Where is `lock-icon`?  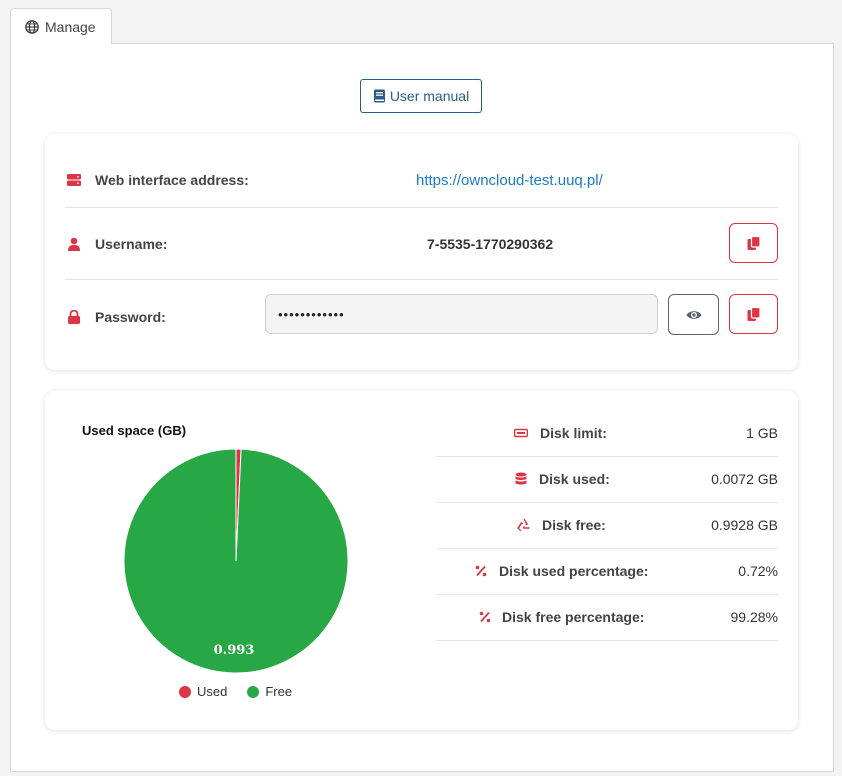
lock-icon is located at coordinates (74, 317).